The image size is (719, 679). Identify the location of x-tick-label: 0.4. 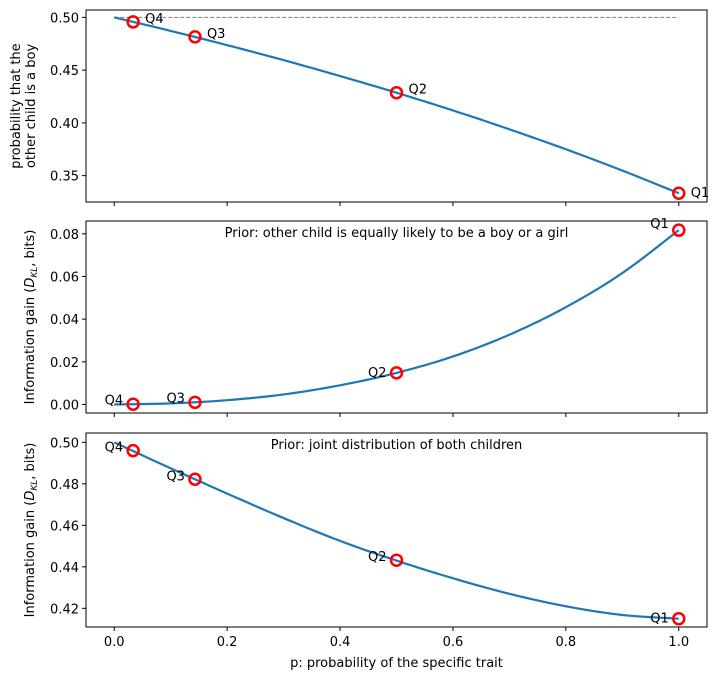
(340, 642).